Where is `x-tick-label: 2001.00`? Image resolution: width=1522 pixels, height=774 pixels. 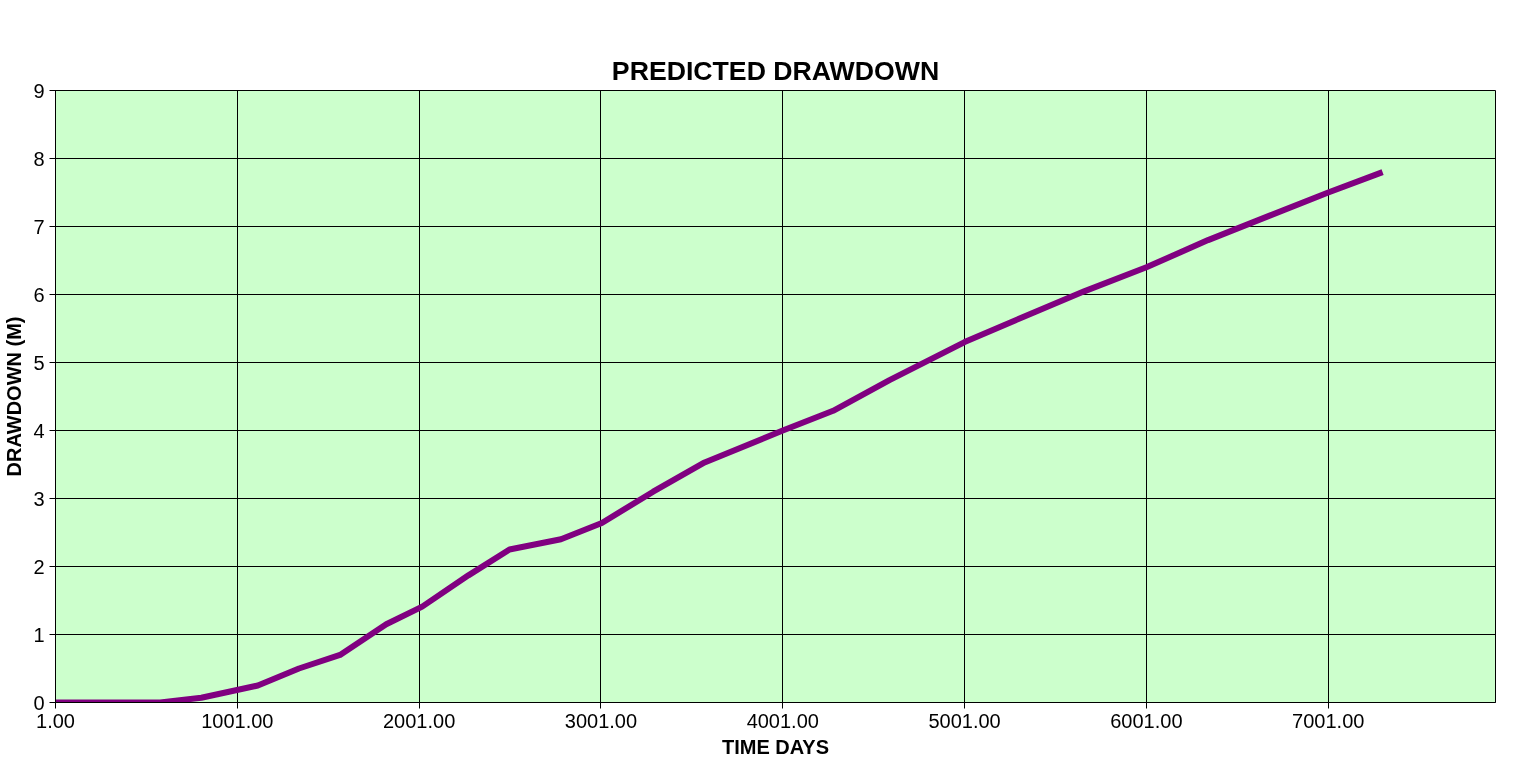
x-tick-label: 2001.00 is located at coordinates (419, 720).